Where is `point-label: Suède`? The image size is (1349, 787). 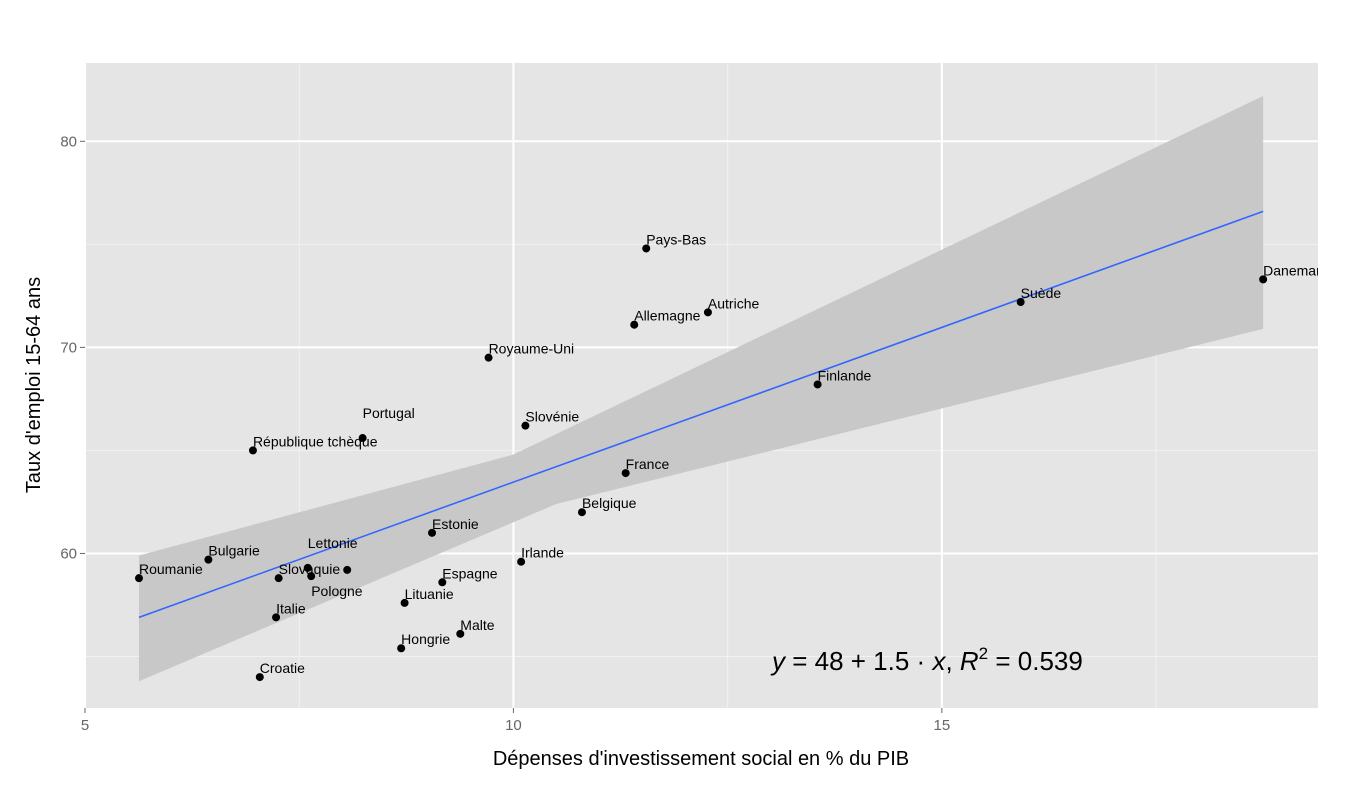 point-label: Suède is located at coordinates (1041, 293).